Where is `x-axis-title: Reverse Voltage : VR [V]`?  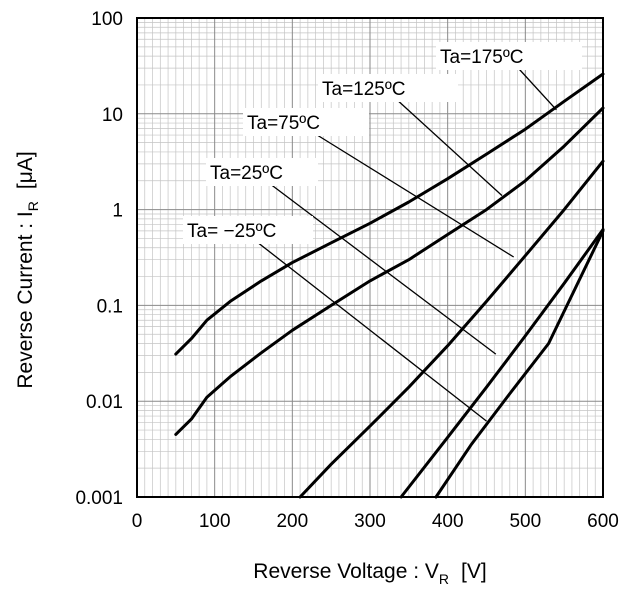 x-axis-title: Reverse Voltage : VR [V] is located at coordinates (369, 573).